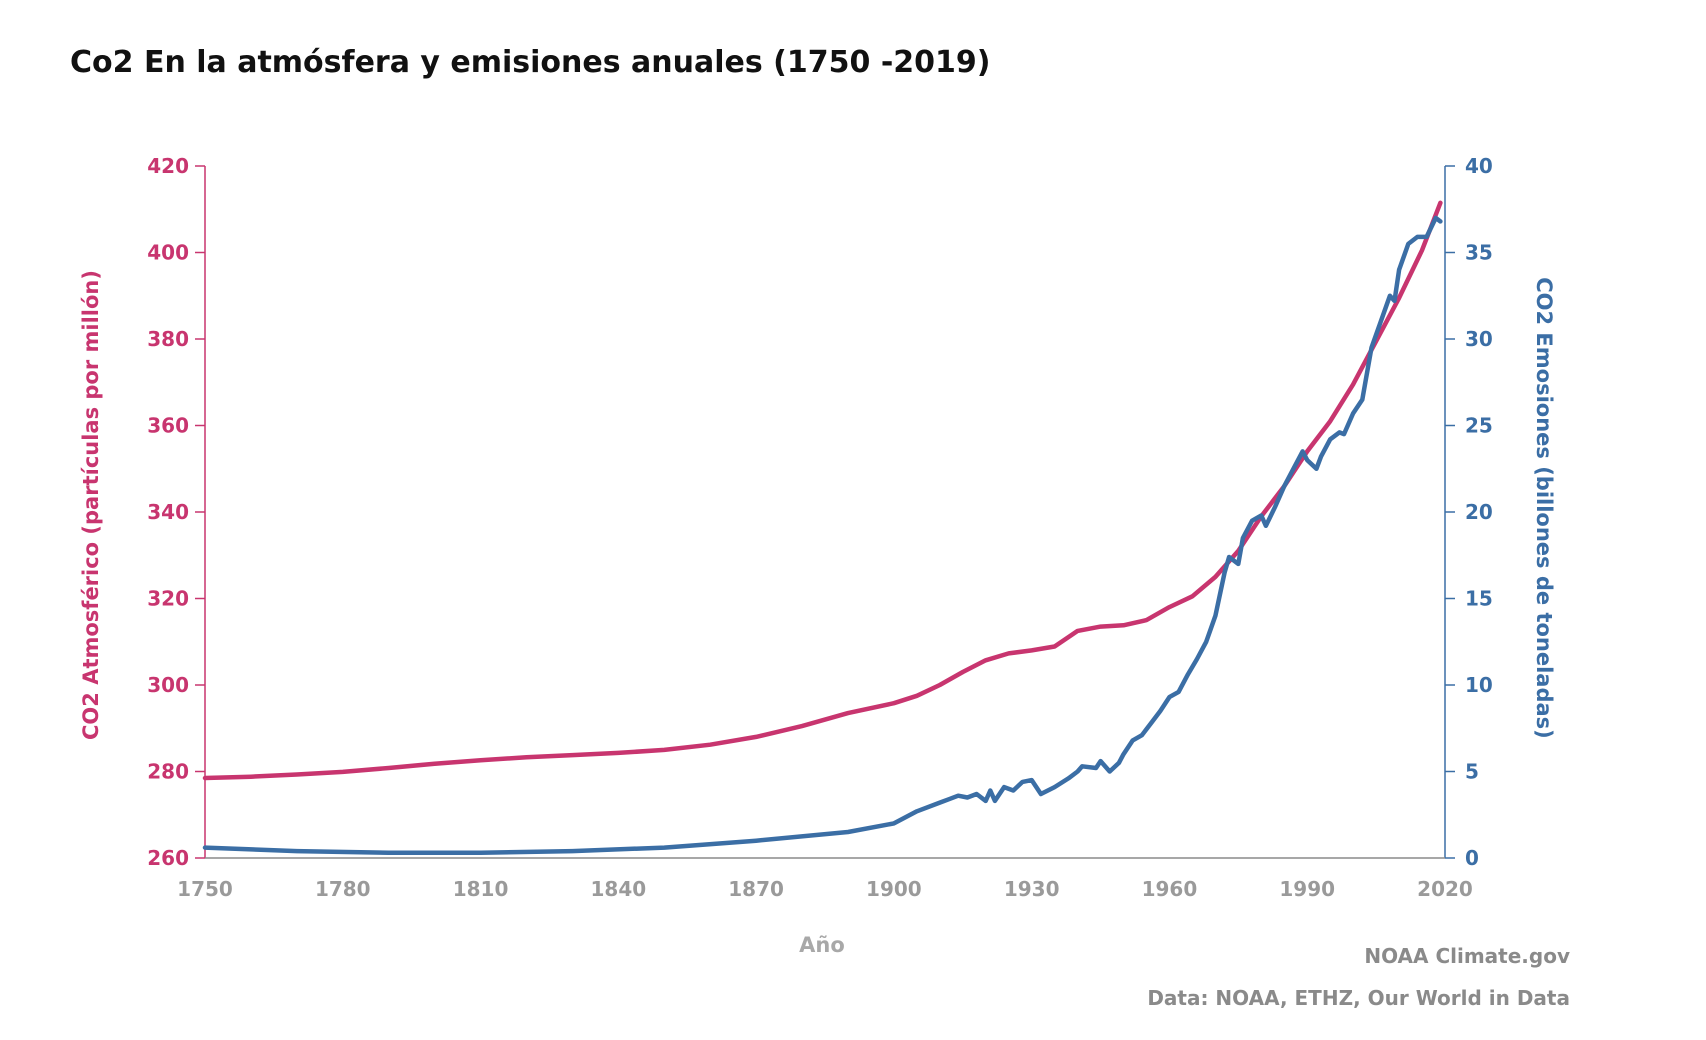  Describe the element at coordinates (205, 889) in the screenshot. I see `x-tick-label: 1750` at that location.